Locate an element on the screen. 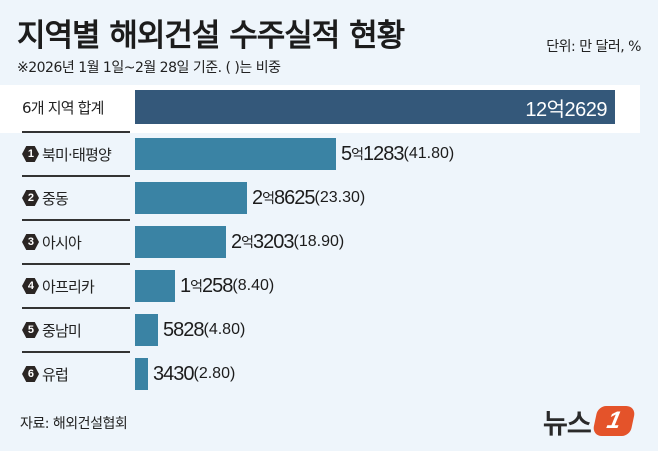  rank-hexagon-icon: 1 is located at coordinates (30, 154).